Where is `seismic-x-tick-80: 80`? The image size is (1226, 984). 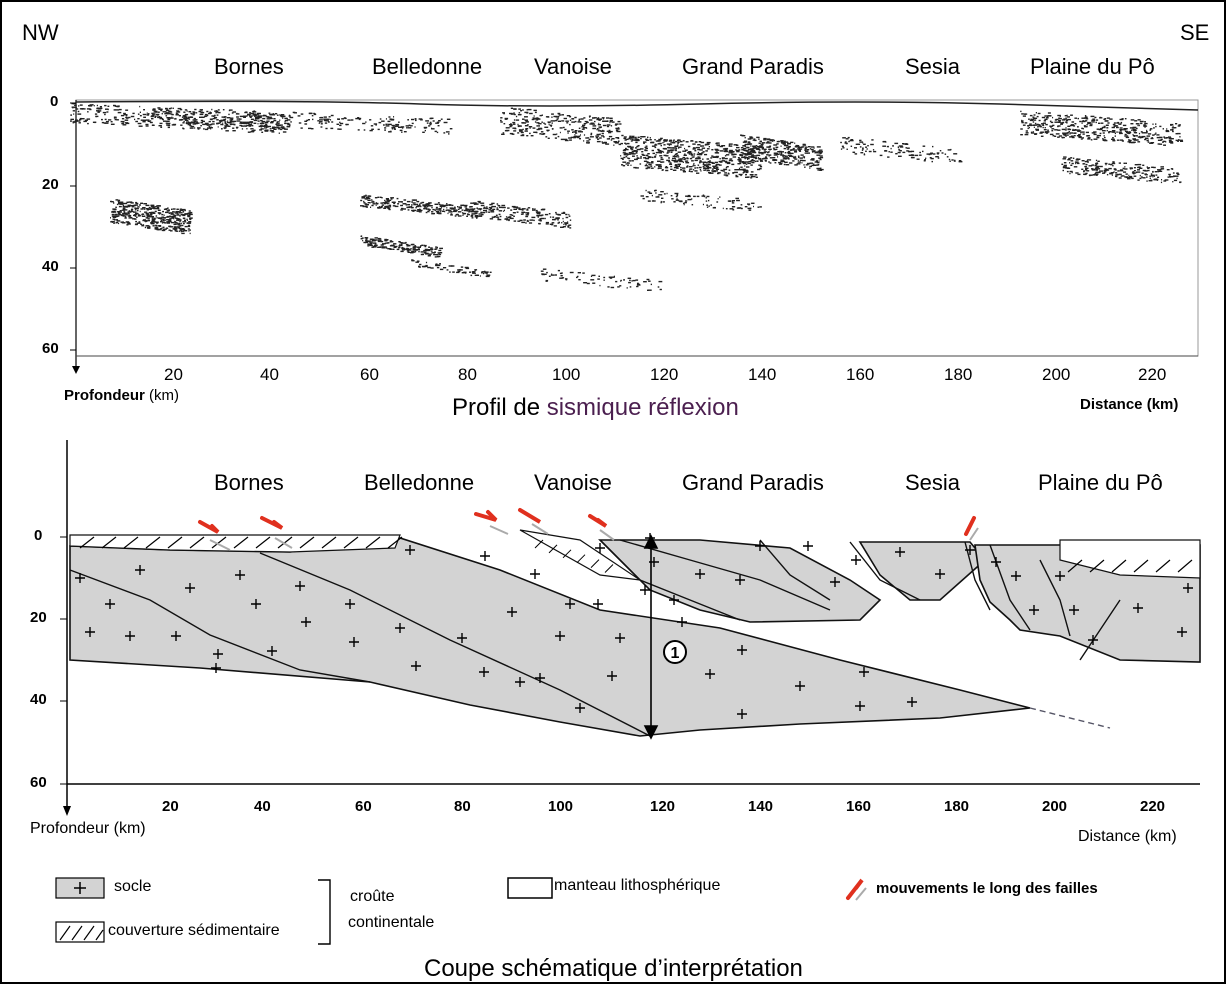
seismic-x-tick-80: 80 is located at coordinates (467, 374).